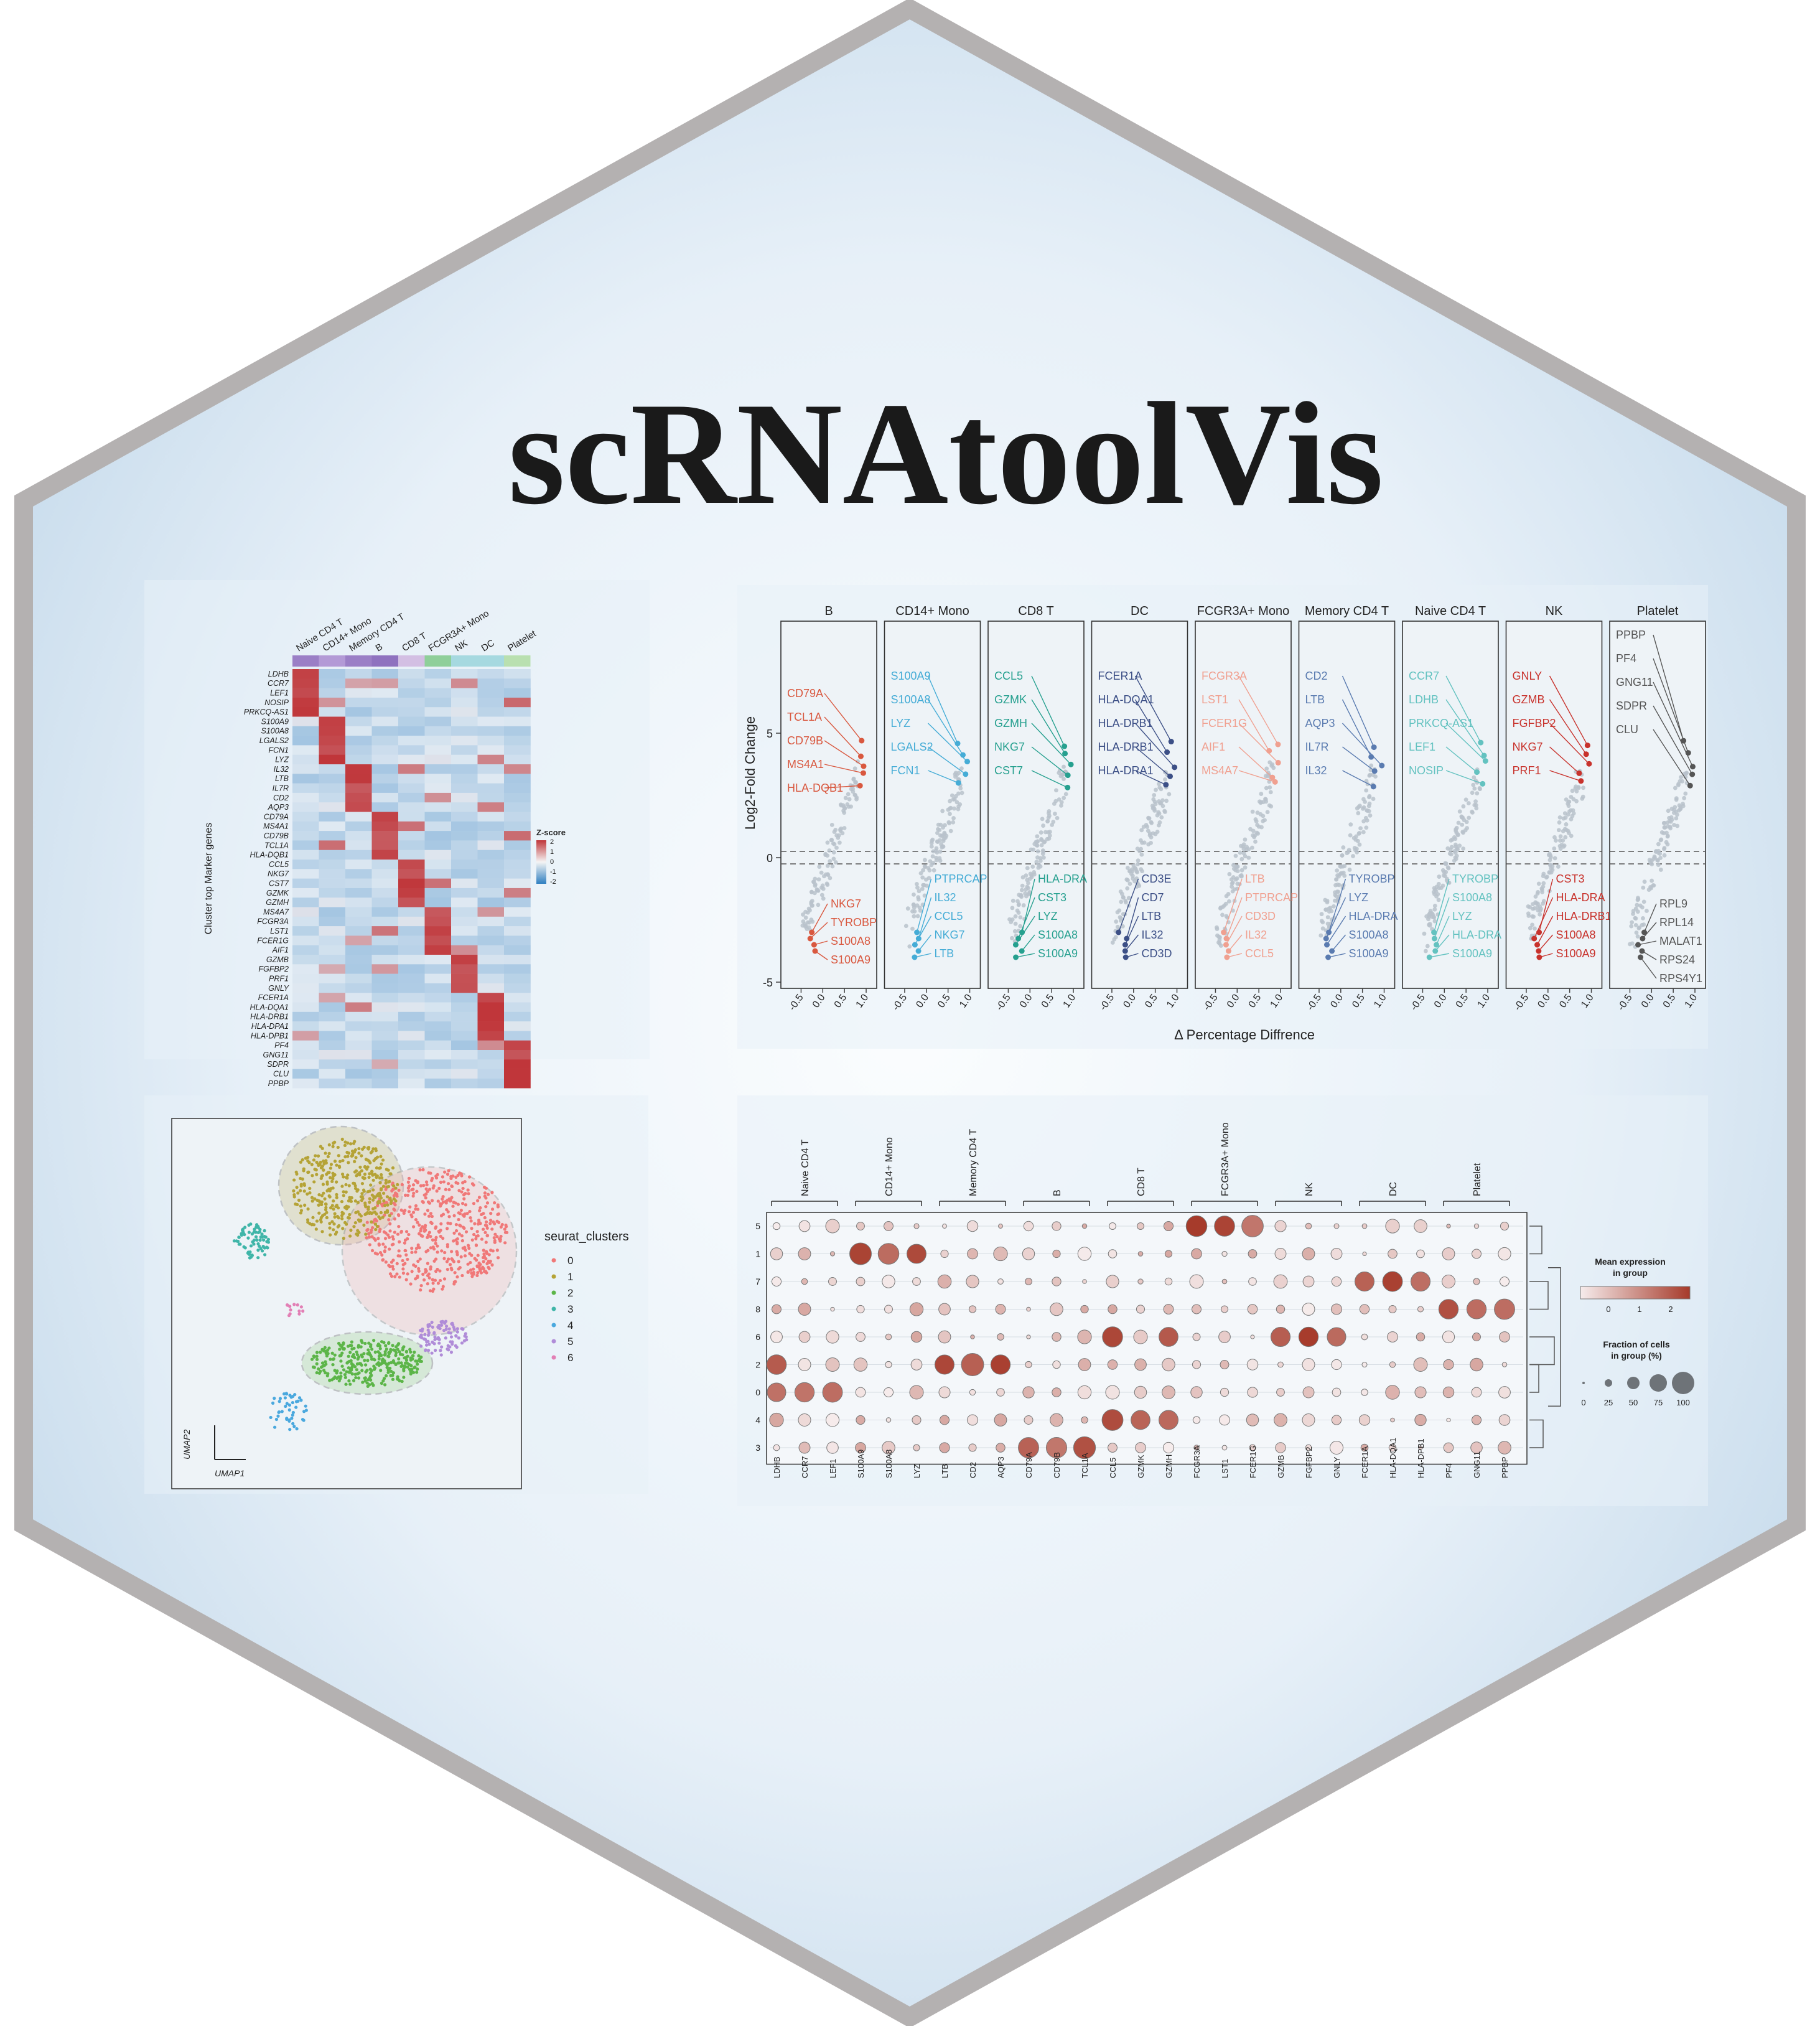 Image resolution: width=1820 pixels, height=2029 pixels. I want to click on dotplot-cluster-label: 0, so click(757, 1392).